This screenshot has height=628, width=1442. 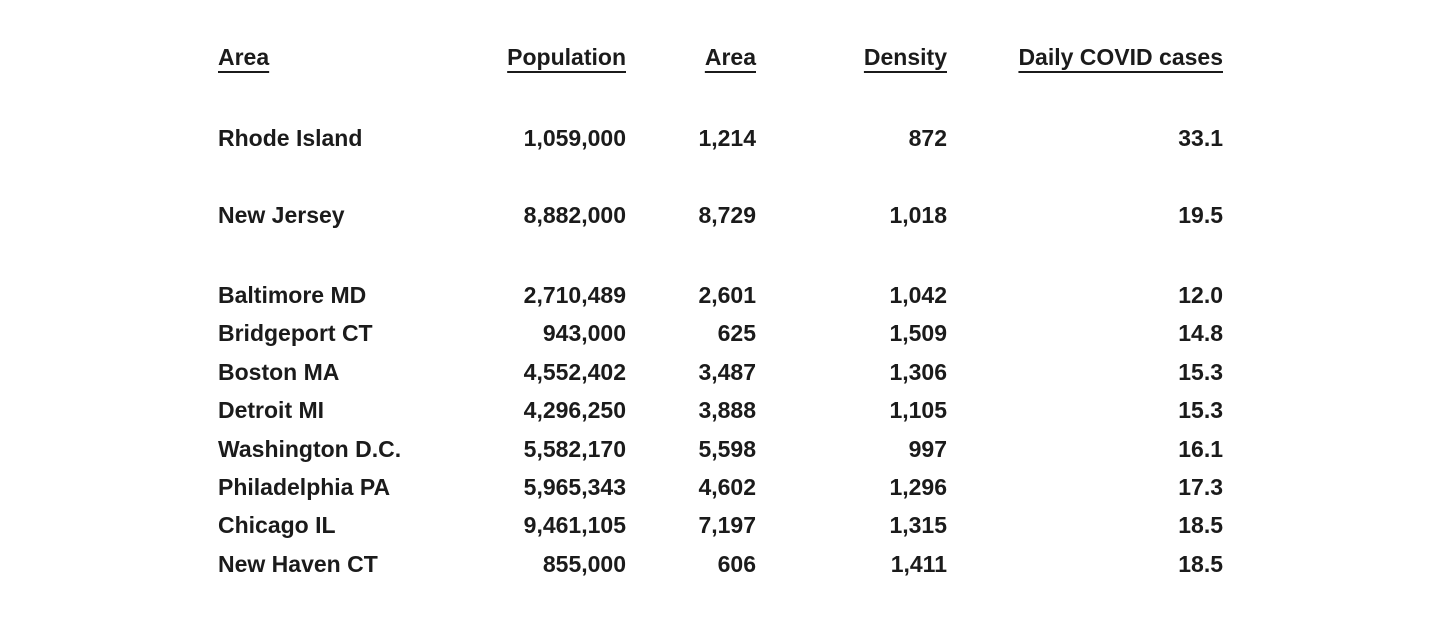 I want to click on area-cell: Chicago IL, so click(x=277, y=524).